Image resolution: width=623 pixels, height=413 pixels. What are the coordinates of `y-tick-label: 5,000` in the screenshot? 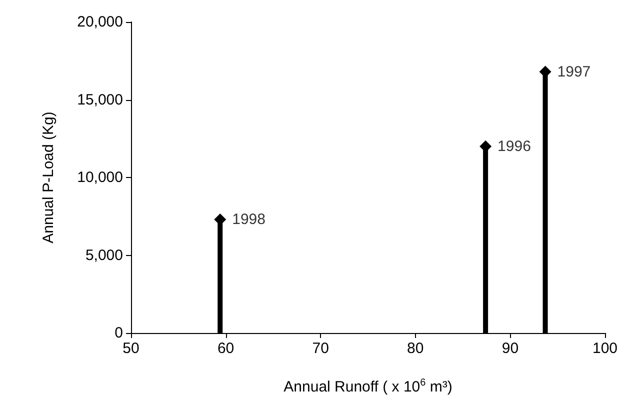 It's located at (104, 255).